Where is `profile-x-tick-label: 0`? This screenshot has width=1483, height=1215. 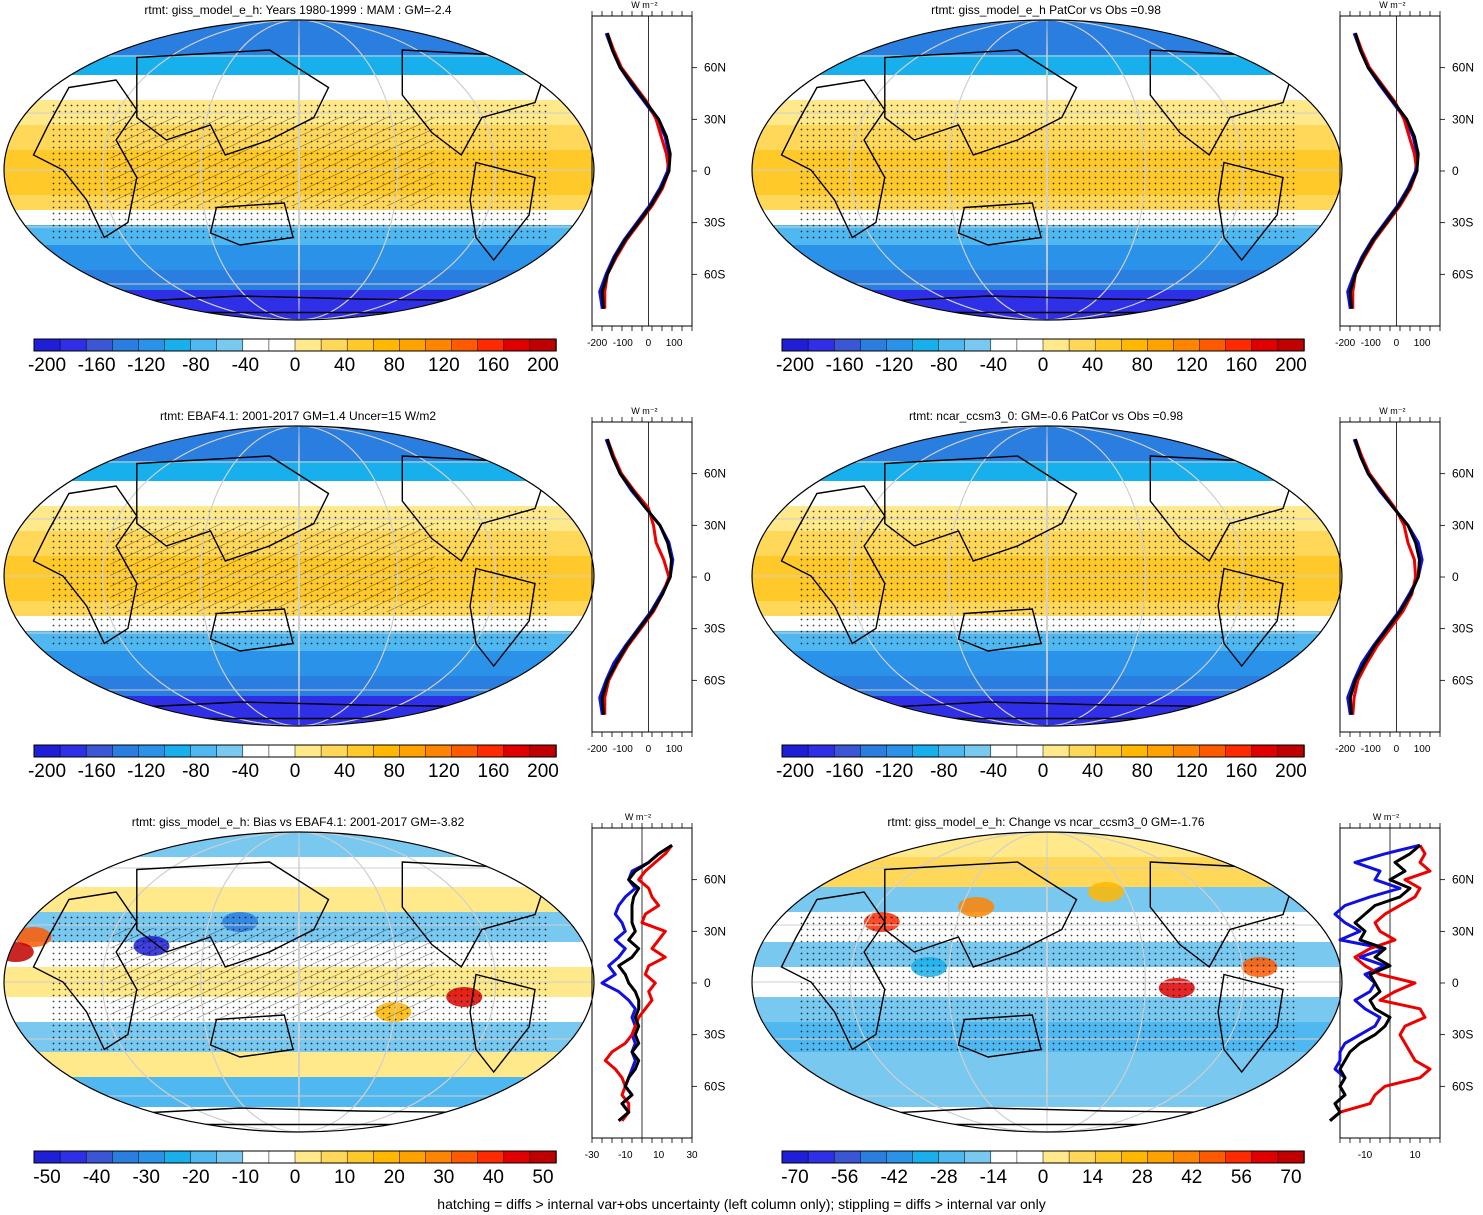 profile-x-tick-label: 0 is located at coordinates (649, 343).